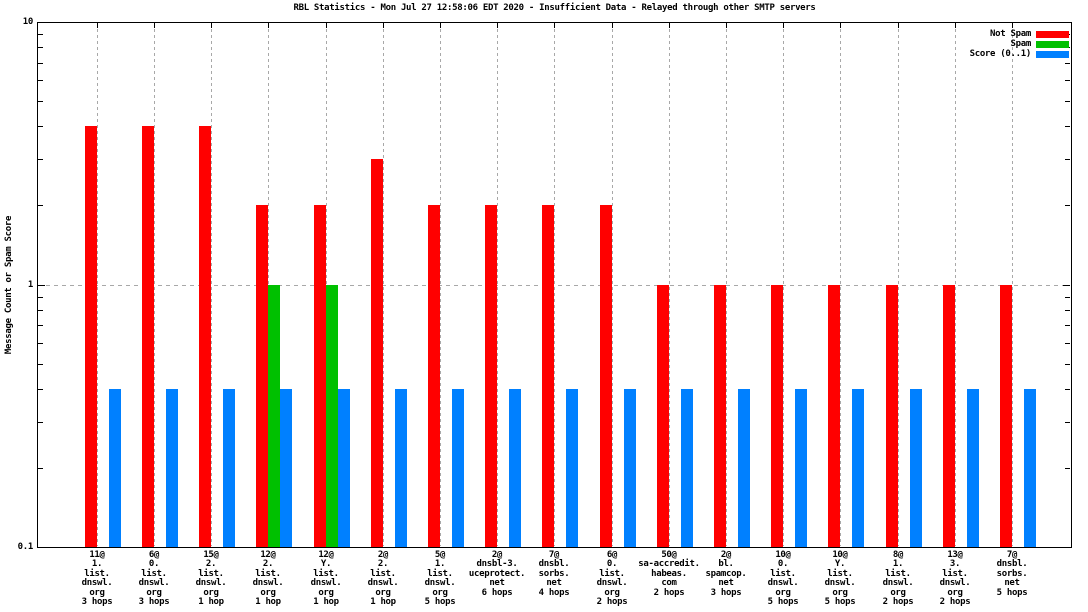  I want to click on legend-item: Score (0..1), so click(1019, 54).